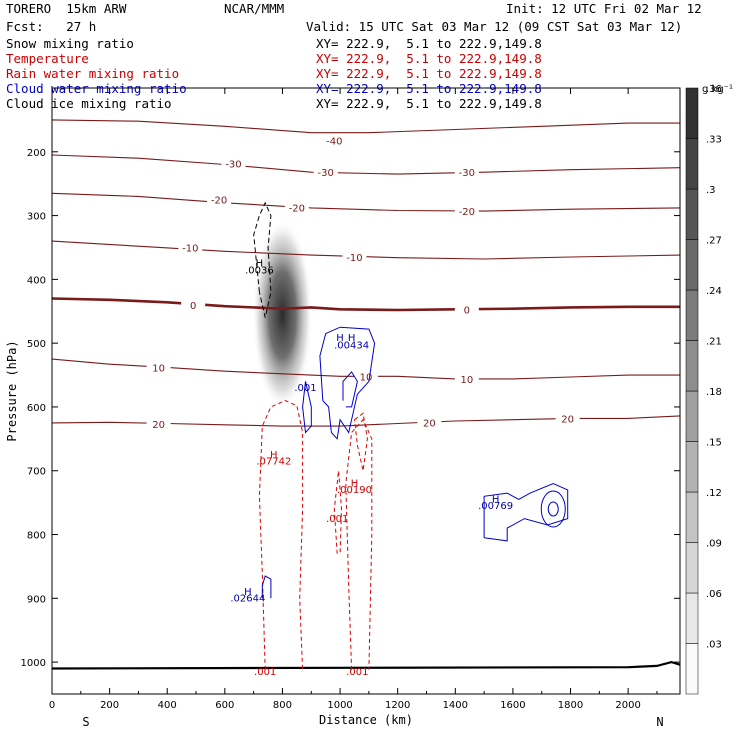 The width and height of the screenshot is (740, 740). Describe the element at coordinates (273, 461) in the screenshot. I see `rain-label: .07742` at that location.